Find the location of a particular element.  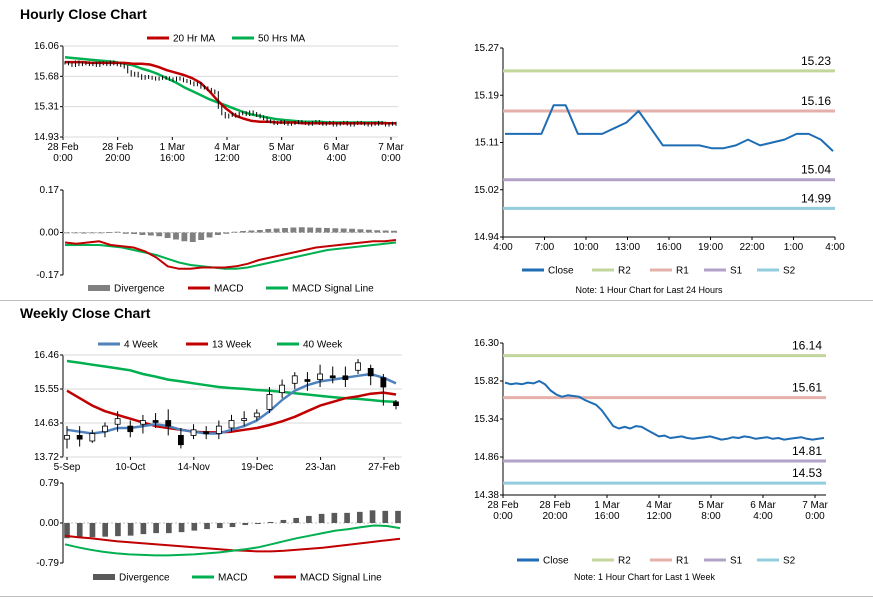

weekly-levels-ytick-label: 16.30 is located at coordinates (486, 343).